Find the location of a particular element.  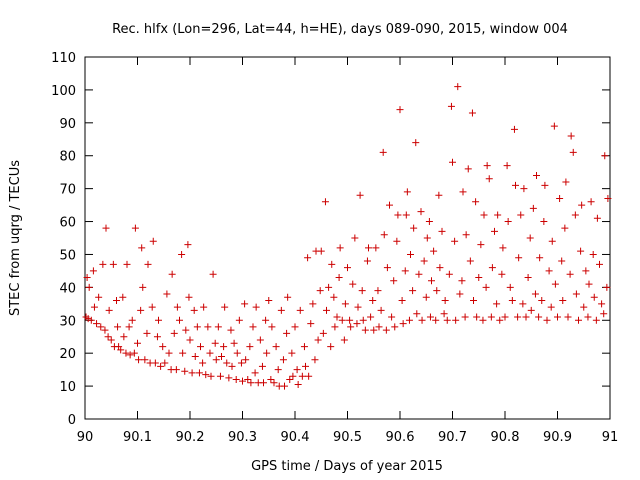

y-tick-label: 80 is located at coordinates (67, 157).